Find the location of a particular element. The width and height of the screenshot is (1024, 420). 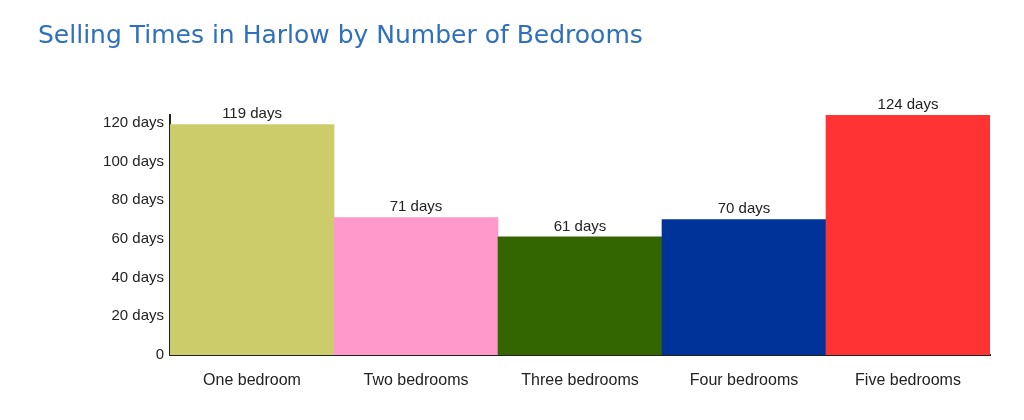

chart-title: Selling Times in Harlow by Number of Bedrooms is located at coordinates (340, 34).